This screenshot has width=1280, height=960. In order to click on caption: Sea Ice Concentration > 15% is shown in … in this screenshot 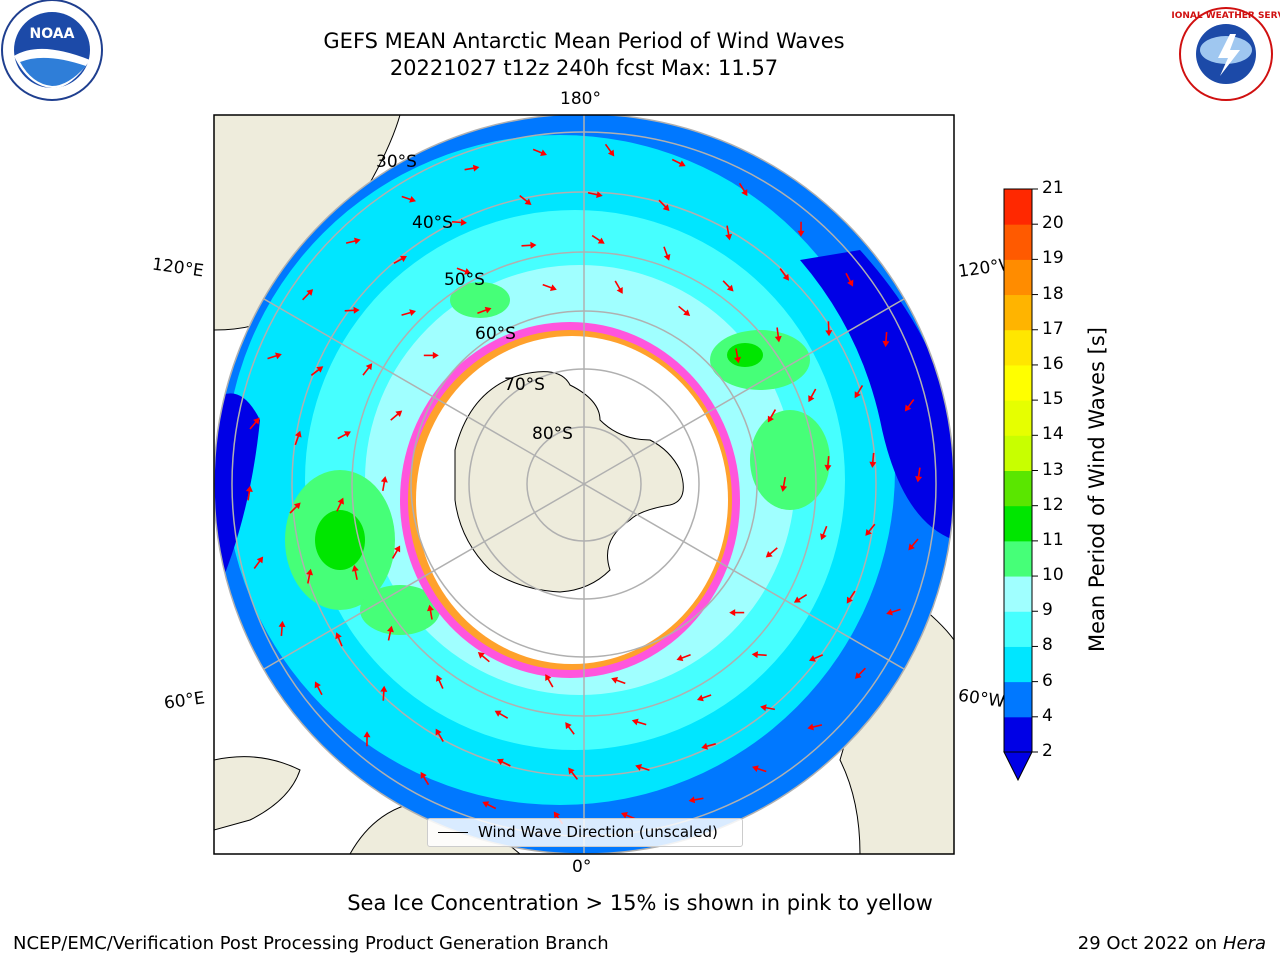, I will do `click(640, 903)`.